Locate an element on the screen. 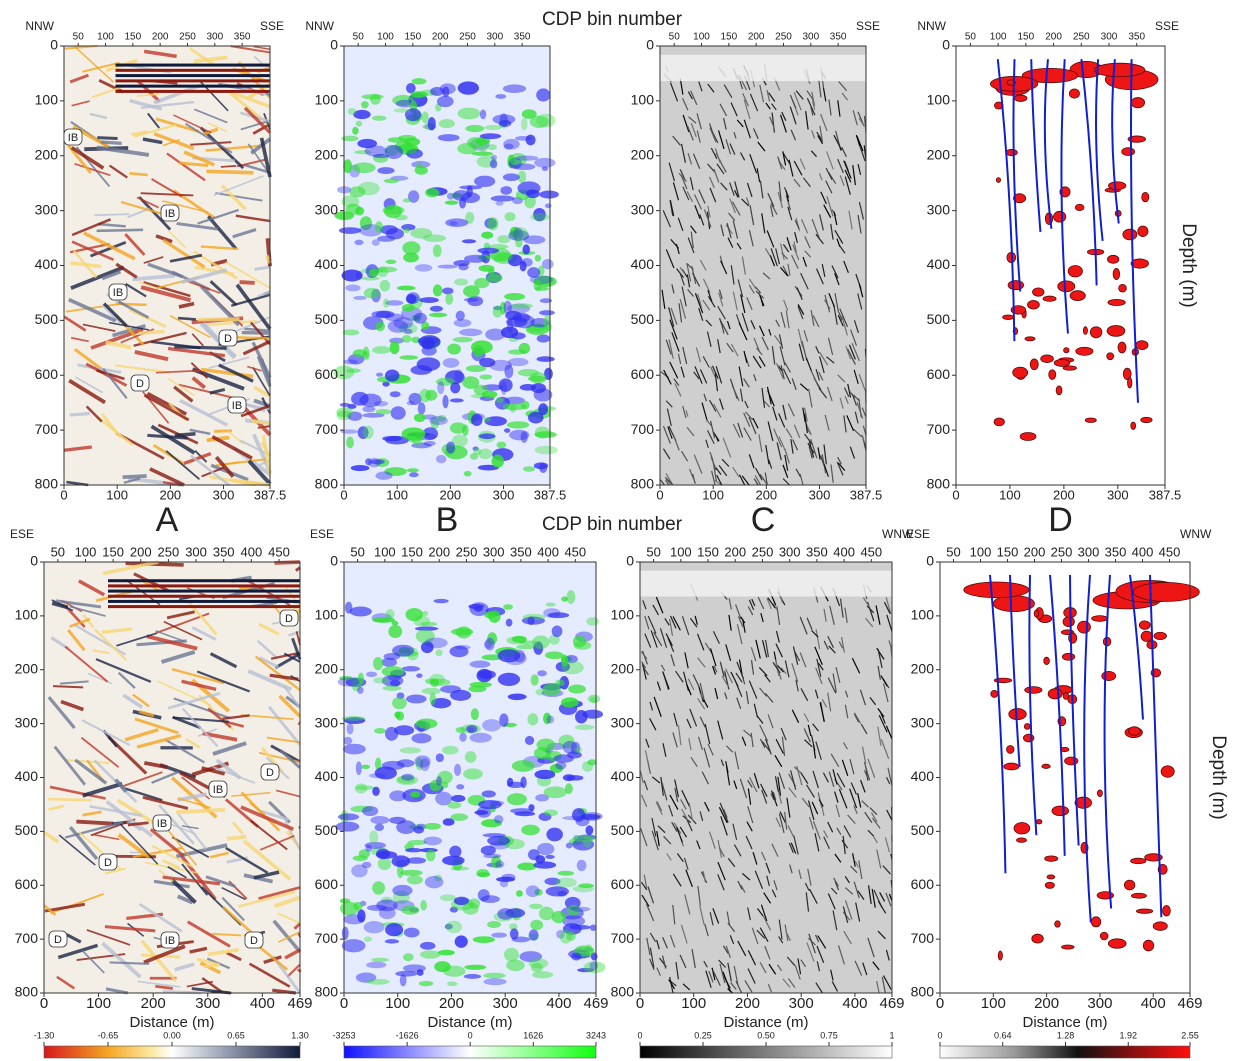 The image size is (1238, 1061). depth-tick-label: 300 is located at coordinates (47, 209).